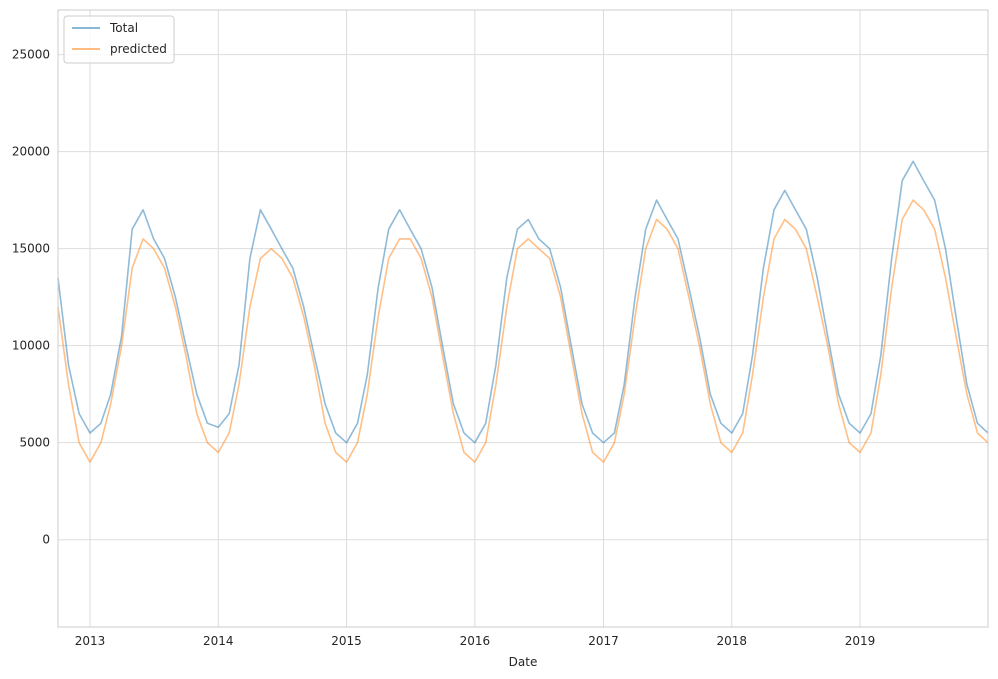 The height and width of the screenshot is (679, 998). What do you see at coordinates (860, 641) in the screenshot?
I see `x-tick-label: 2019` at bounding box center [860, 641].